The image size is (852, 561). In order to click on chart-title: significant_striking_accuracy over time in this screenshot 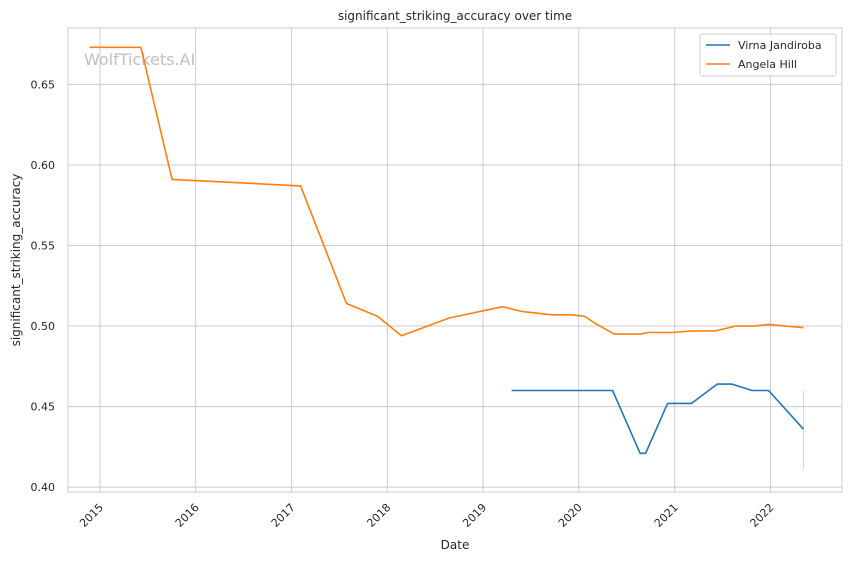, I will do `click(455, 16)`.